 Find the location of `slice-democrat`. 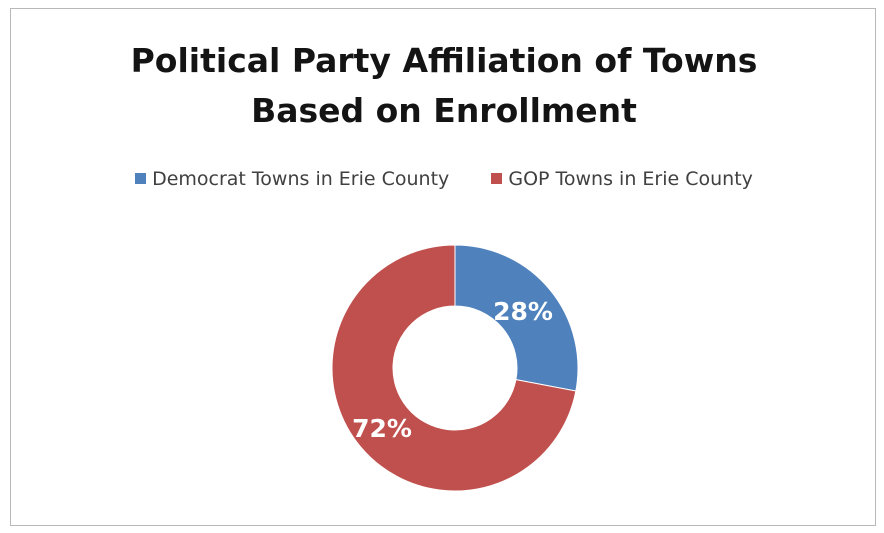

slice-democrat is located at coordinates (516, 318).